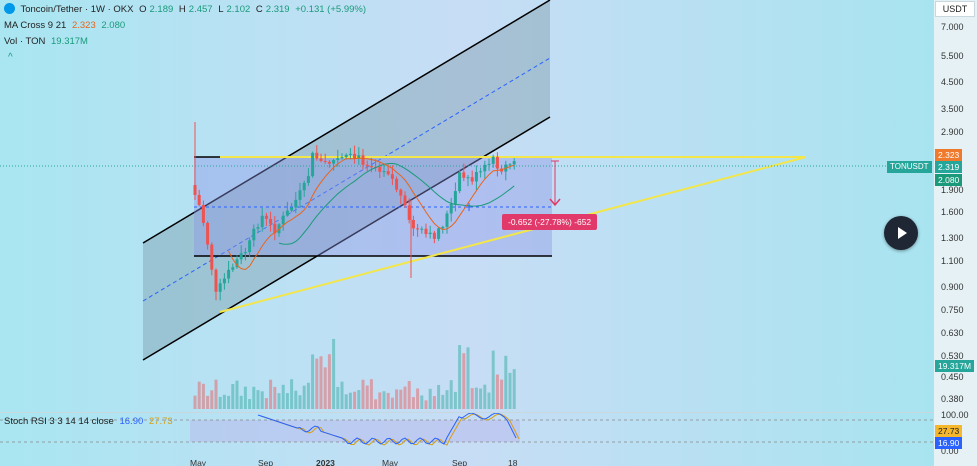 This screenshot has height=466, width=977. Describe the element at coordinates (952, 212) in the screenshot. I see `price-tick: 1.600` at that location.